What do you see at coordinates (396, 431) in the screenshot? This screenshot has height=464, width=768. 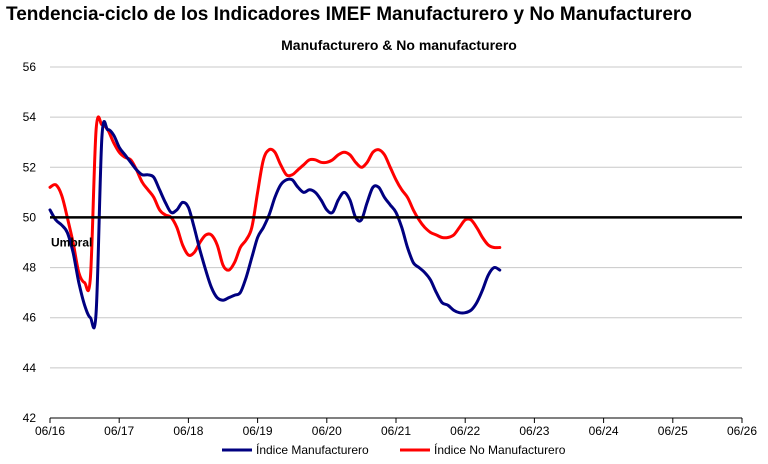 I see `x-tick-label: 06/21` at bounding box center [396, 431].